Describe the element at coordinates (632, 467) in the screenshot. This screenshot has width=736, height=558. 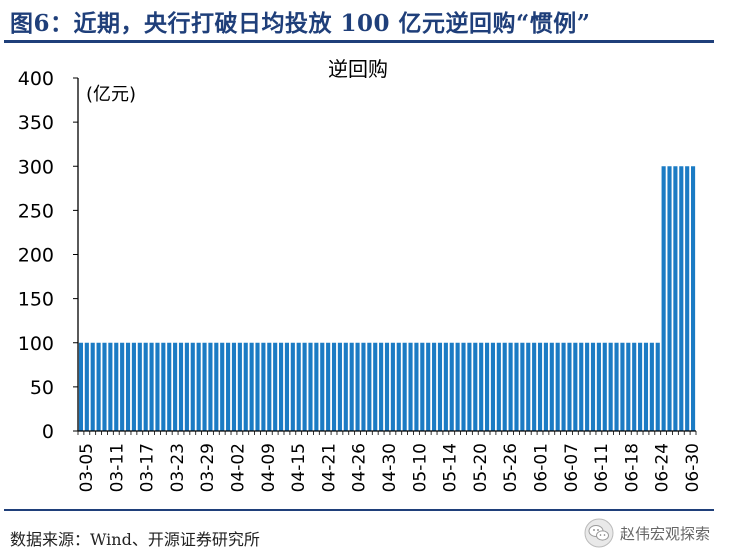
I see `x-tick-label: 06-18` at that location.